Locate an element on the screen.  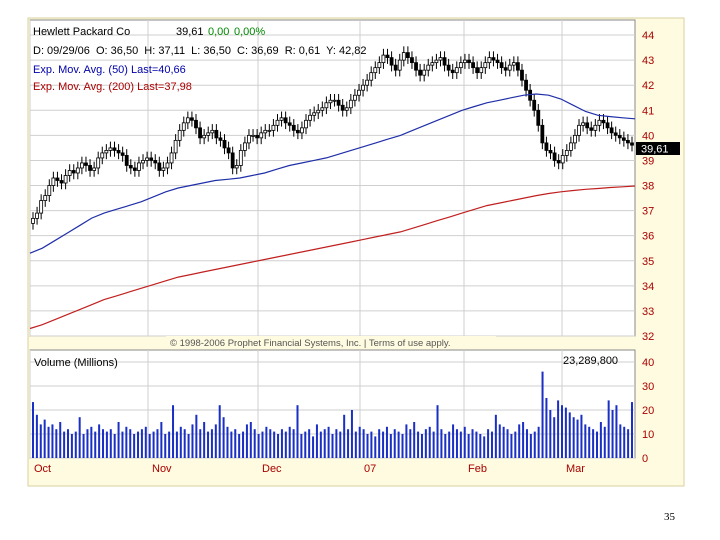
volume-y-tick-label: 20 is located at coordinates (648, 411).